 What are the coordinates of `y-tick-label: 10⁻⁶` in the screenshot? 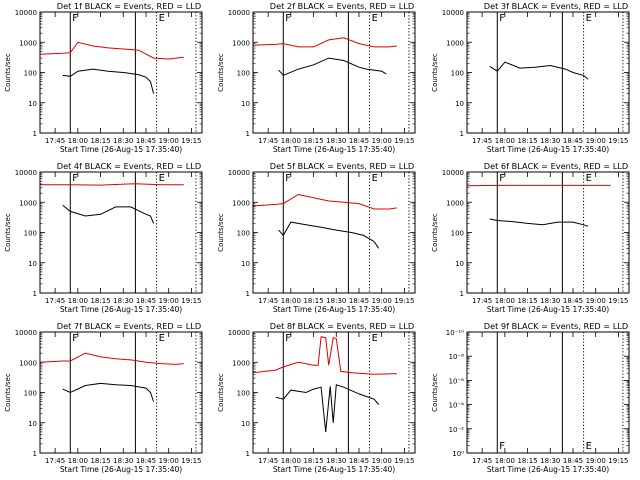 It's located at (457, 381).